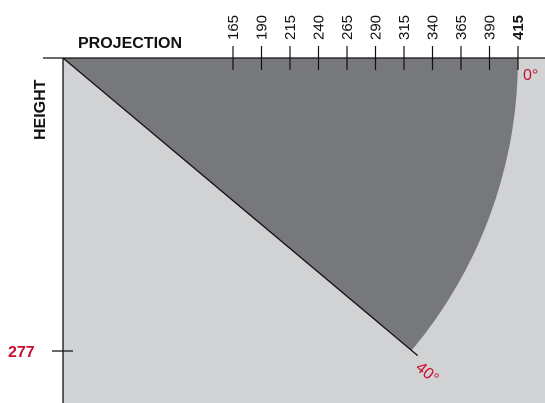  What do you see at coordinates (461, 27) in the screenshot?
I see `x-tick-label: 365` at bounding box center [461, 27].